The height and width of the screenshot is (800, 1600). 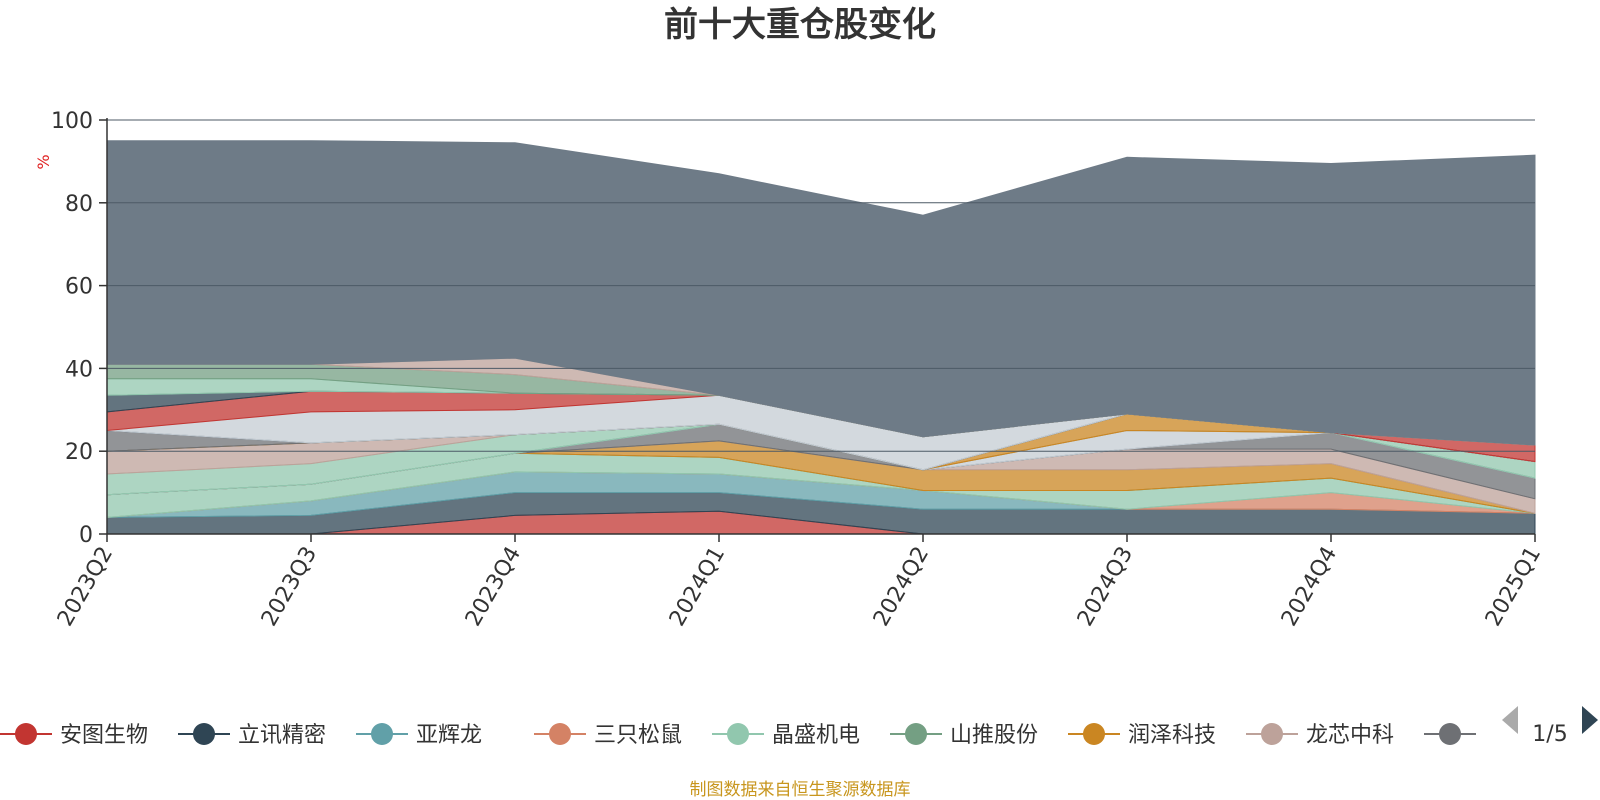 I want to click on x-tick-label-0: 2023Q2, so click(x=85, y=587).